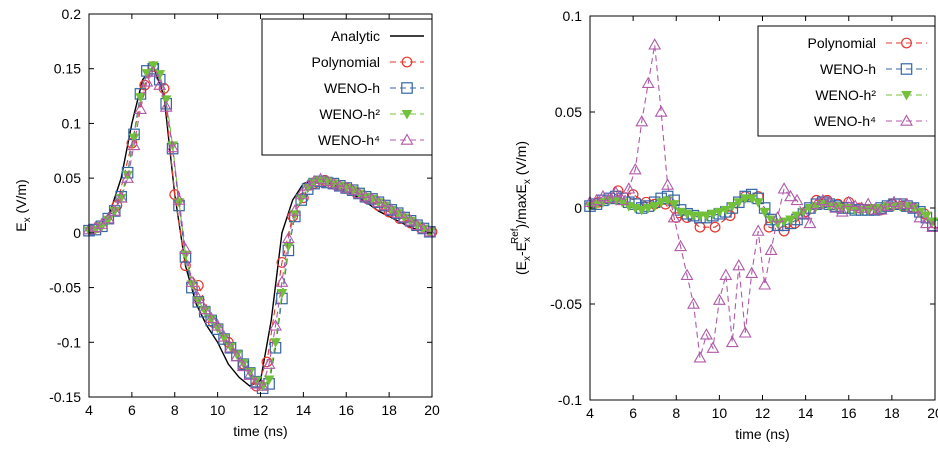 The image size is (938, 449). I want to click on right-y-axis-label-part: -E, so click(521, 249).